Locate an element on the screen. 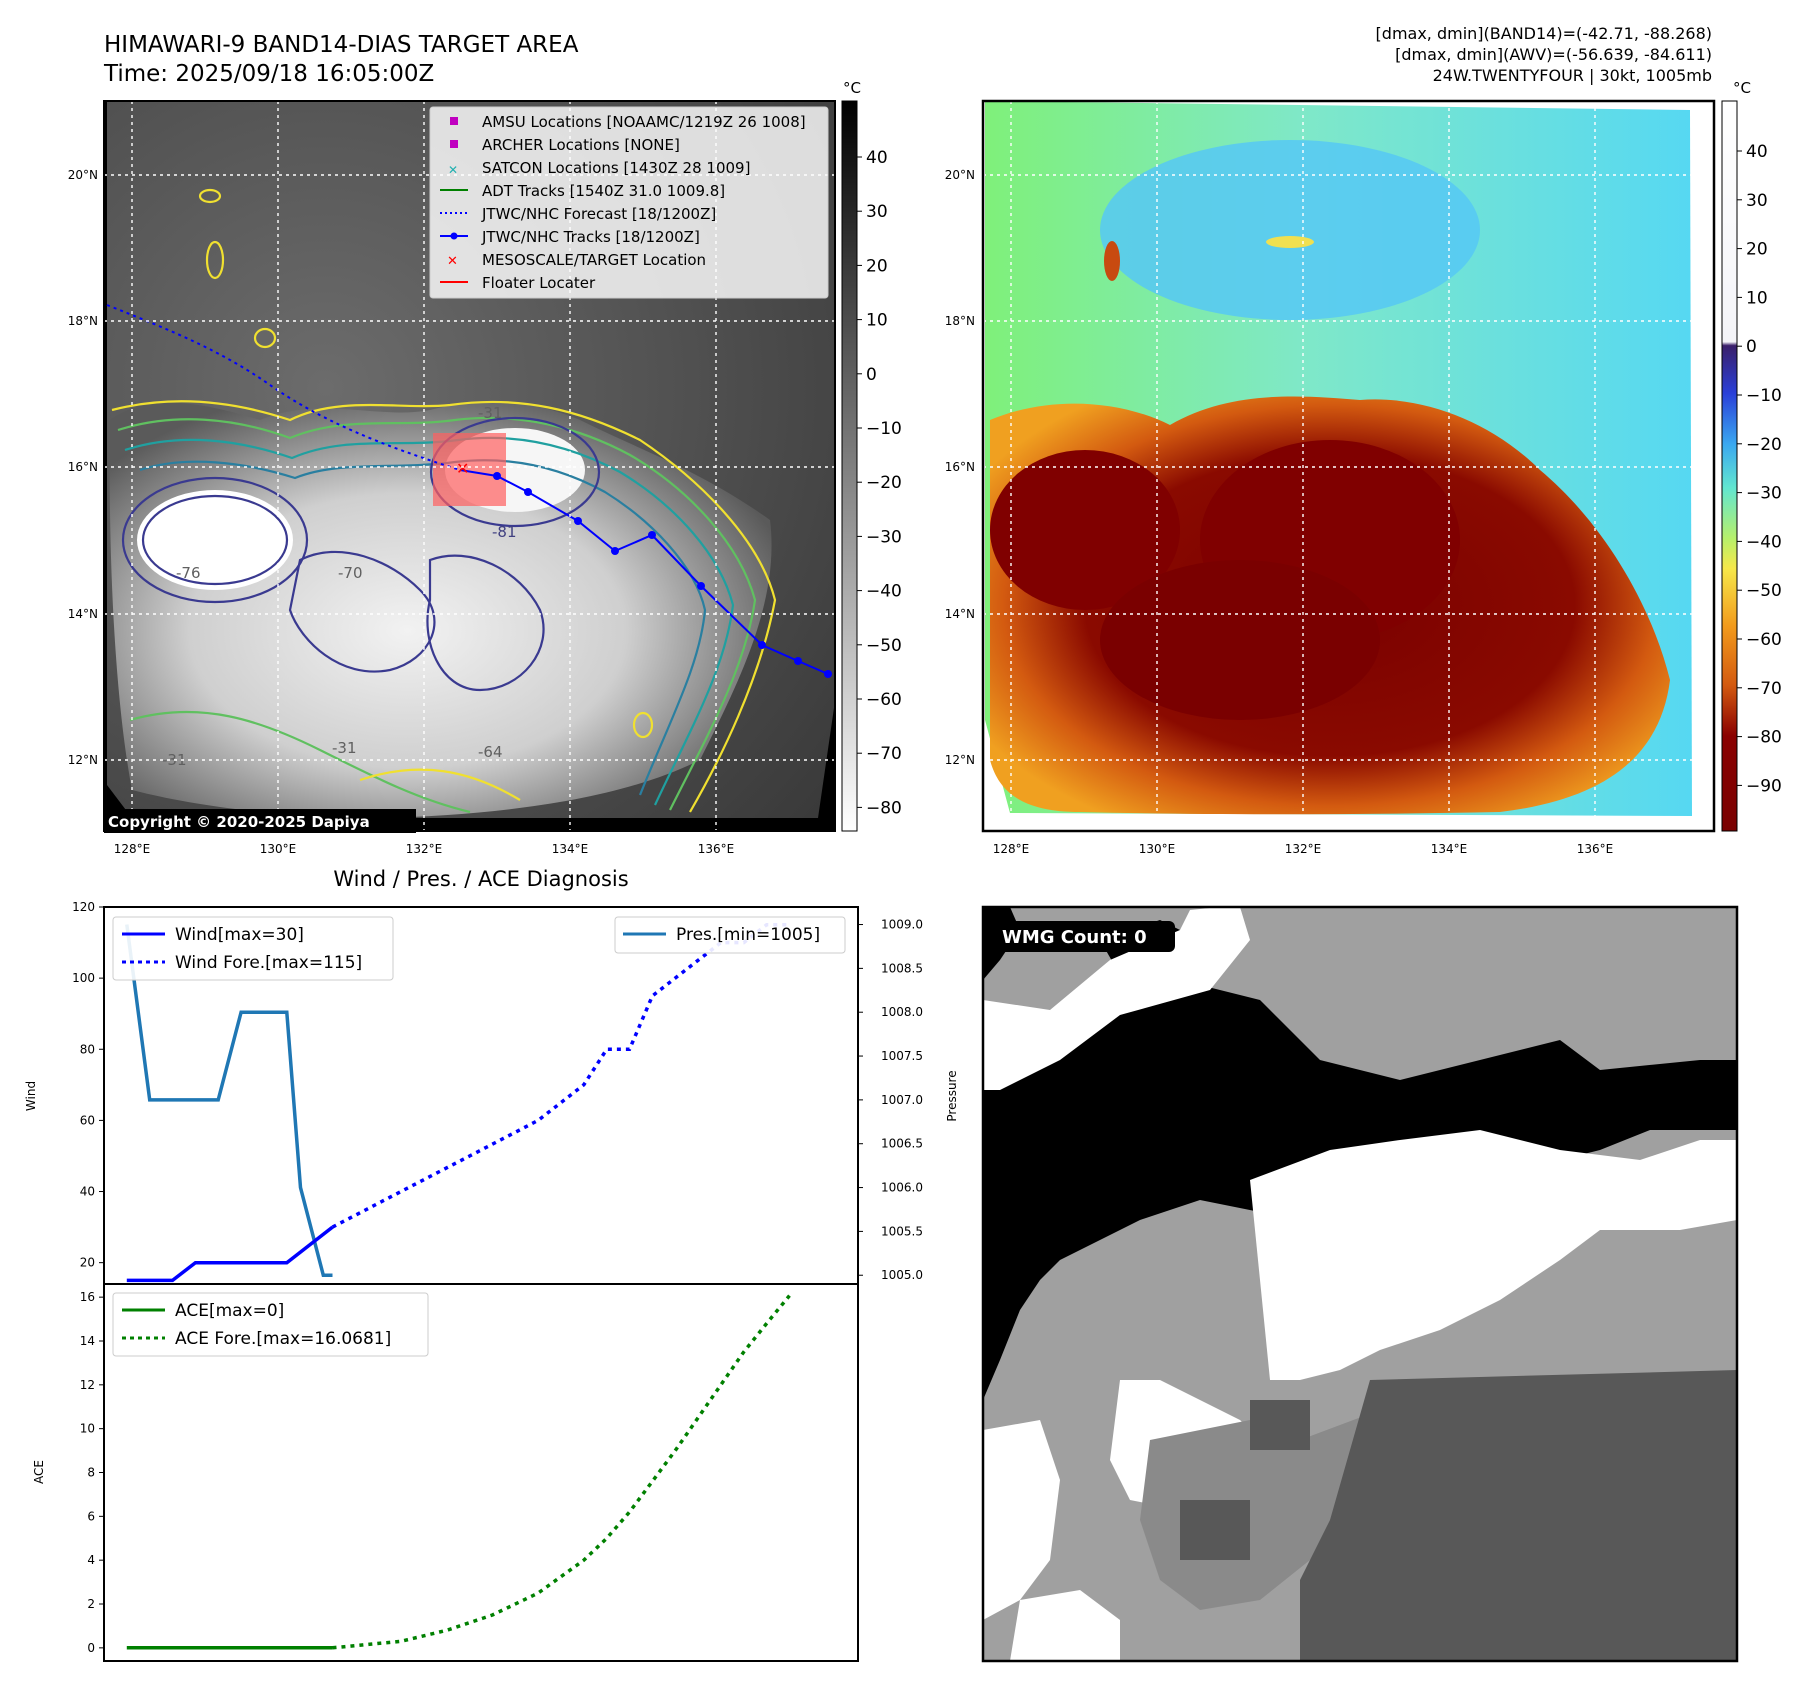  contour-label: -70 is located at coordinates (350, 573).